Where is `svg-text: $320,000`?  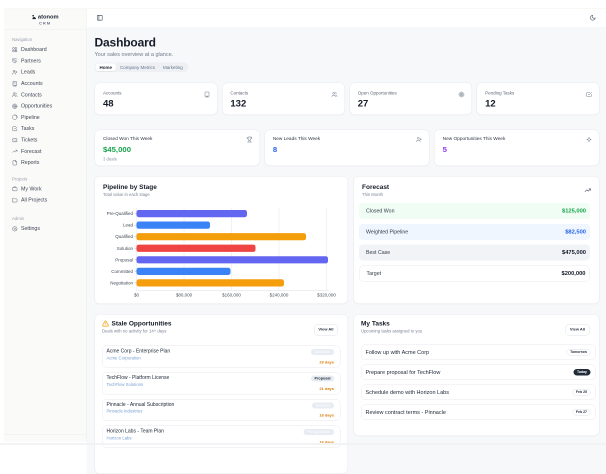
svg-text: $320,000 is located at coordinates (326, 294).